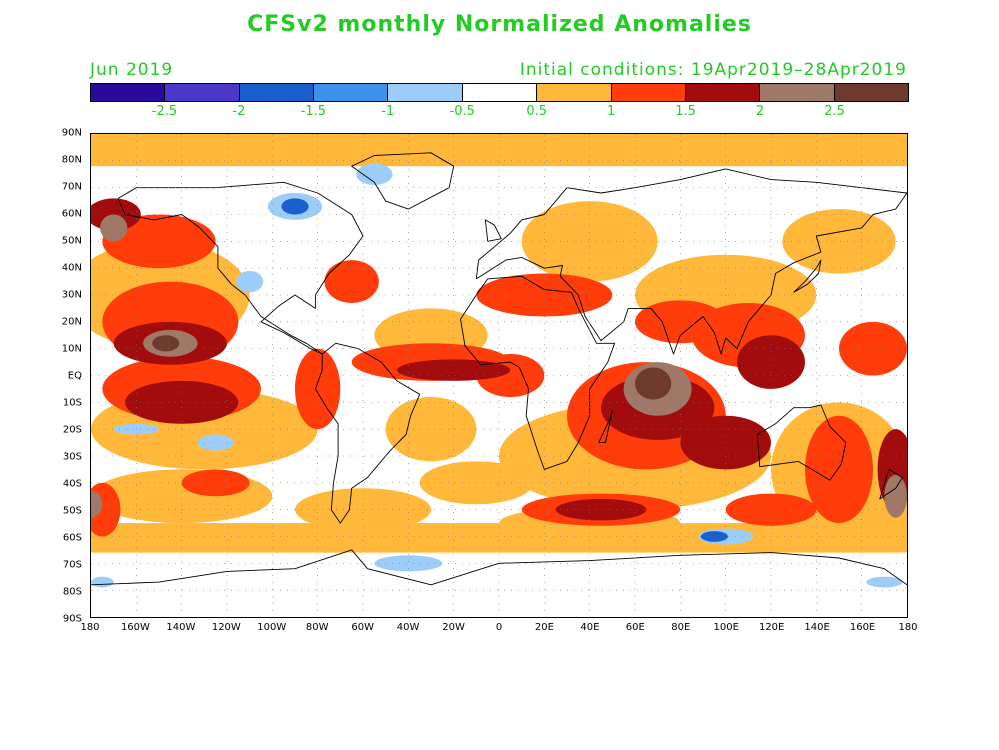 This screenshot has width=999, height=750. Describe the element at coordinates (817, 627) in the screenshot. I see `lon-tick-label: 140E` at that location.